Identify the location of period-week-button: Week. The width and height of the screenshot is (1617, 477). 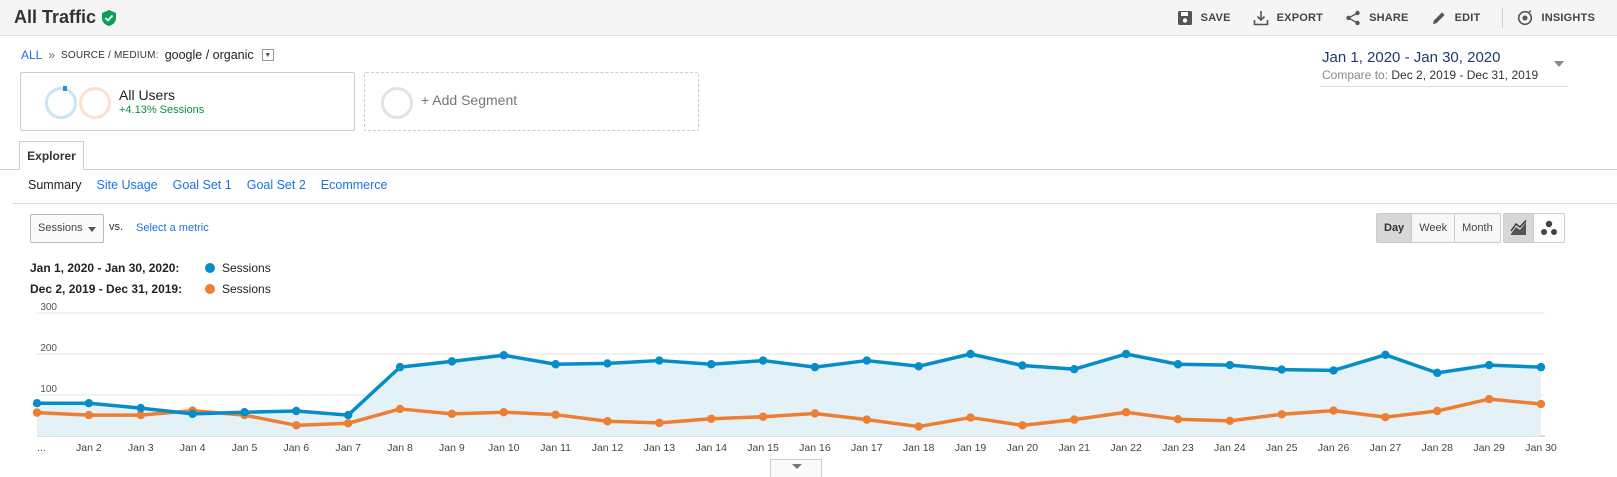
(1434, 228).